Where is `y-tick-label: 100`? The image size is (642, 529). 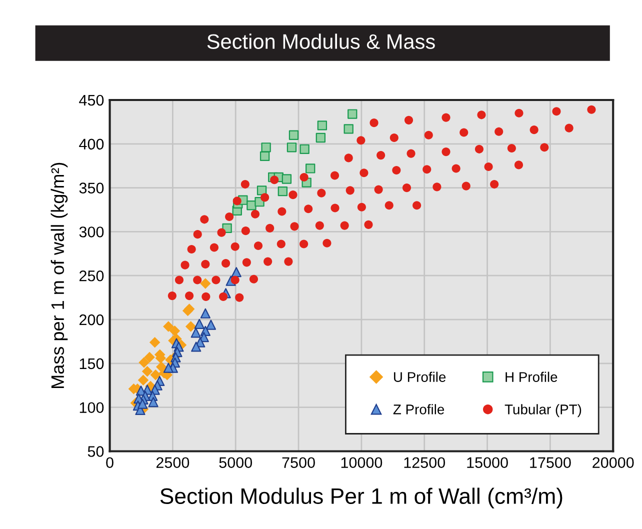 y-tick-label: 100 is located at coordinates (92, 408).